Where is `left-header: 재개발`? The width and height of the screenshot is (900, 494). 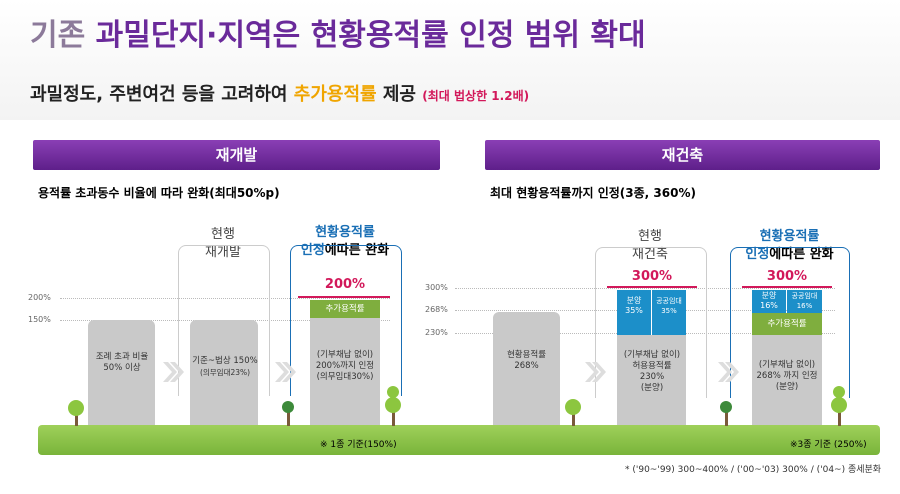
left-header: 재개발 is located at coordinates (236, 155).